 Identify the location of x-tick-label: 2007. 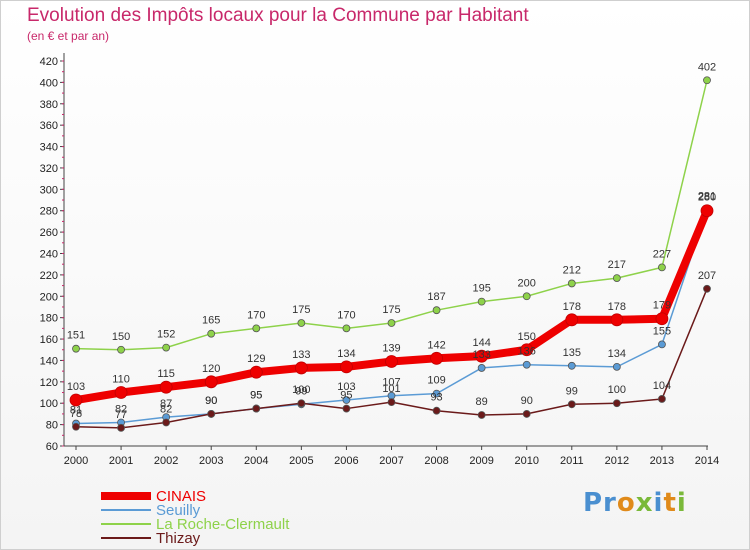
(391, 461).